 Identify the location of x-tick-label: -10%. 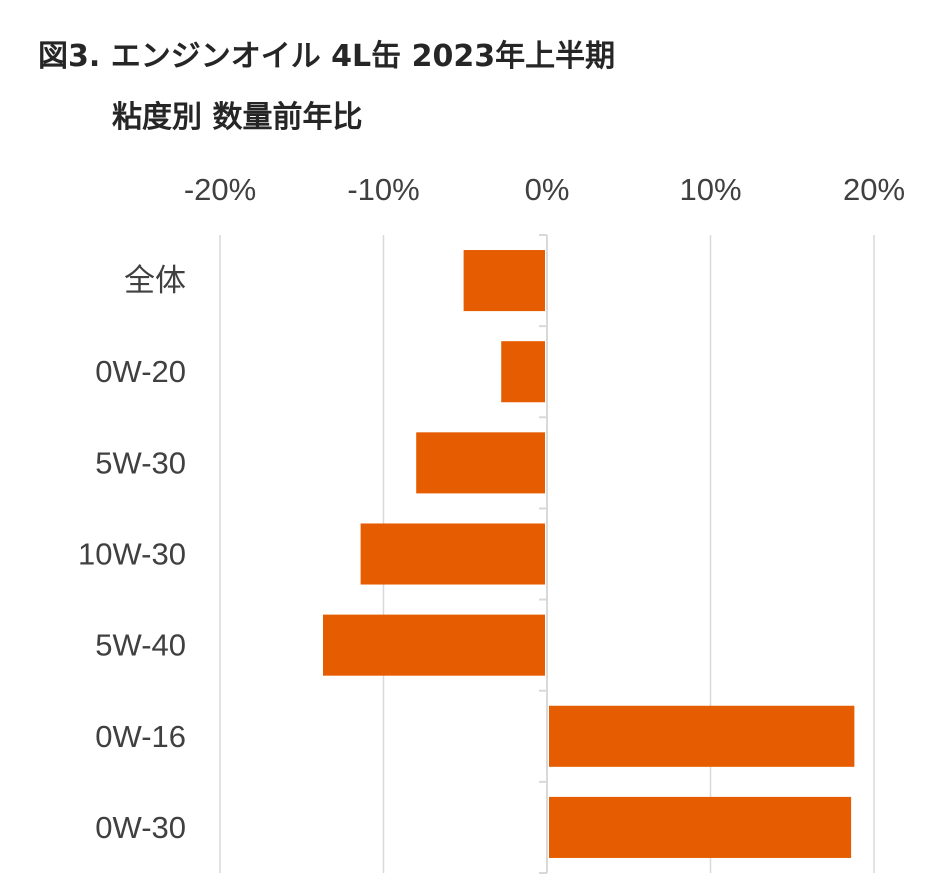
(383, 189).